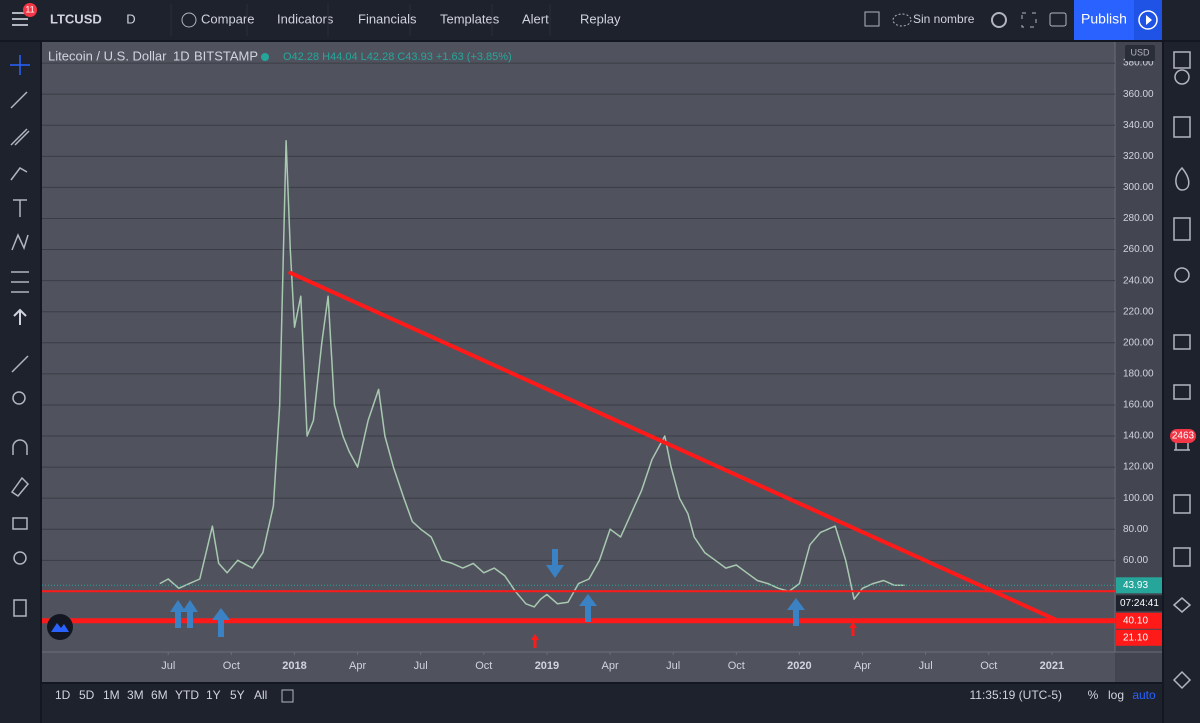  What do you see at coordinates (1182, 370) in the screenshot?
I see `sidebar-icons` at bounding box center [1182, 370].